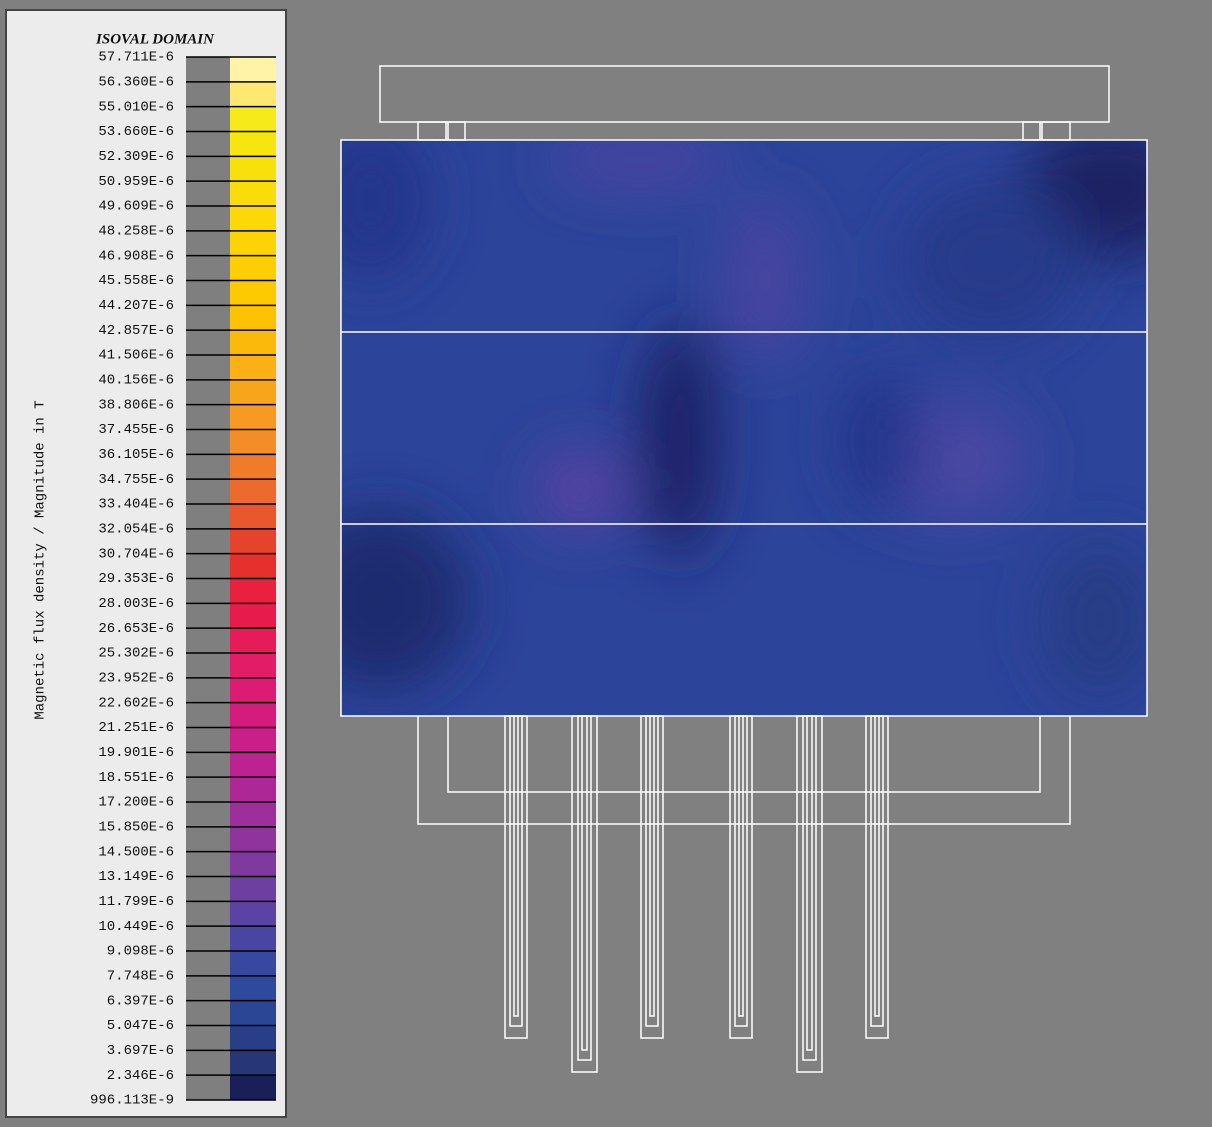  What do you see at coordinates (136, 58) in the screenshot?
I see `level-label: 57.711E-6` at bounding box center [136, 58].